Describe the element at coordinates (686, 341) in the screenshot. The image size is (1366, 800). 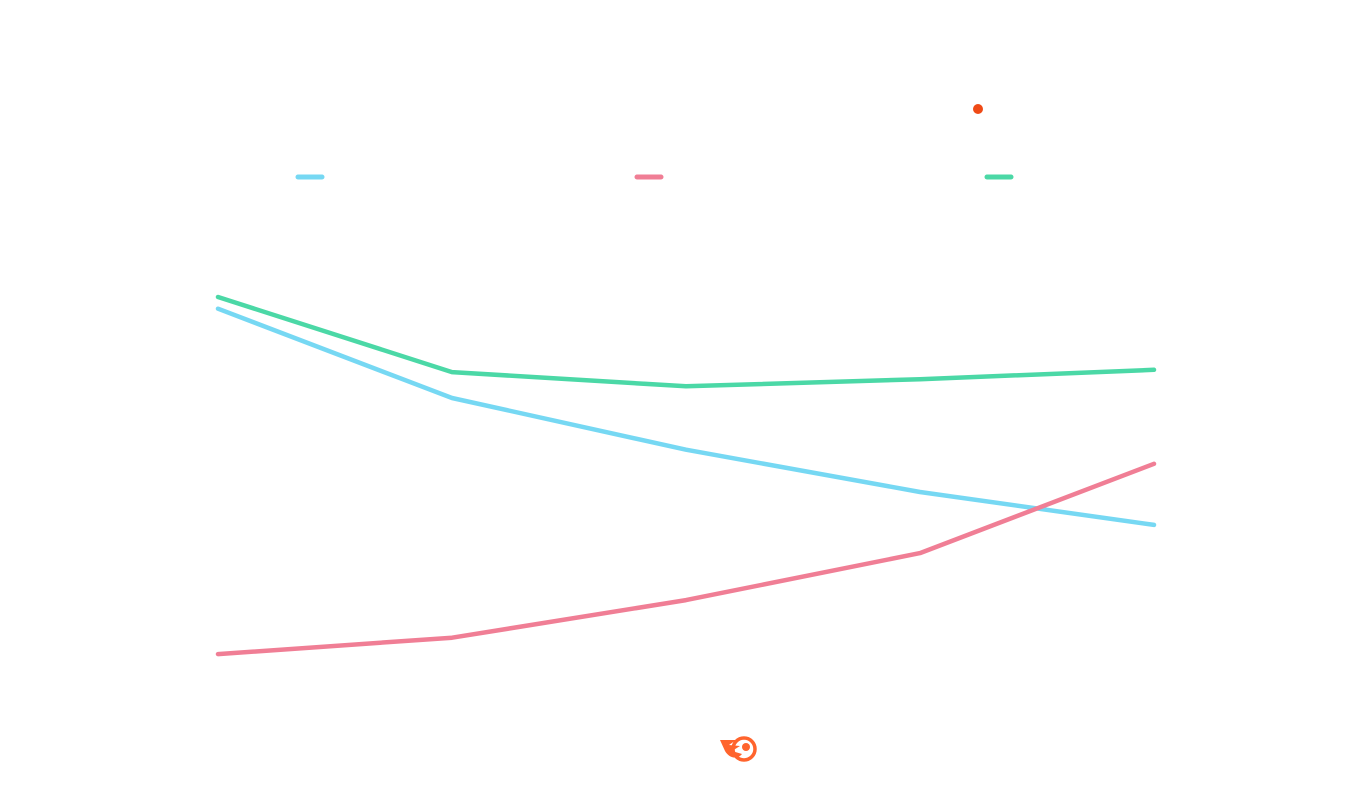
I see `series-green-line` at that location.